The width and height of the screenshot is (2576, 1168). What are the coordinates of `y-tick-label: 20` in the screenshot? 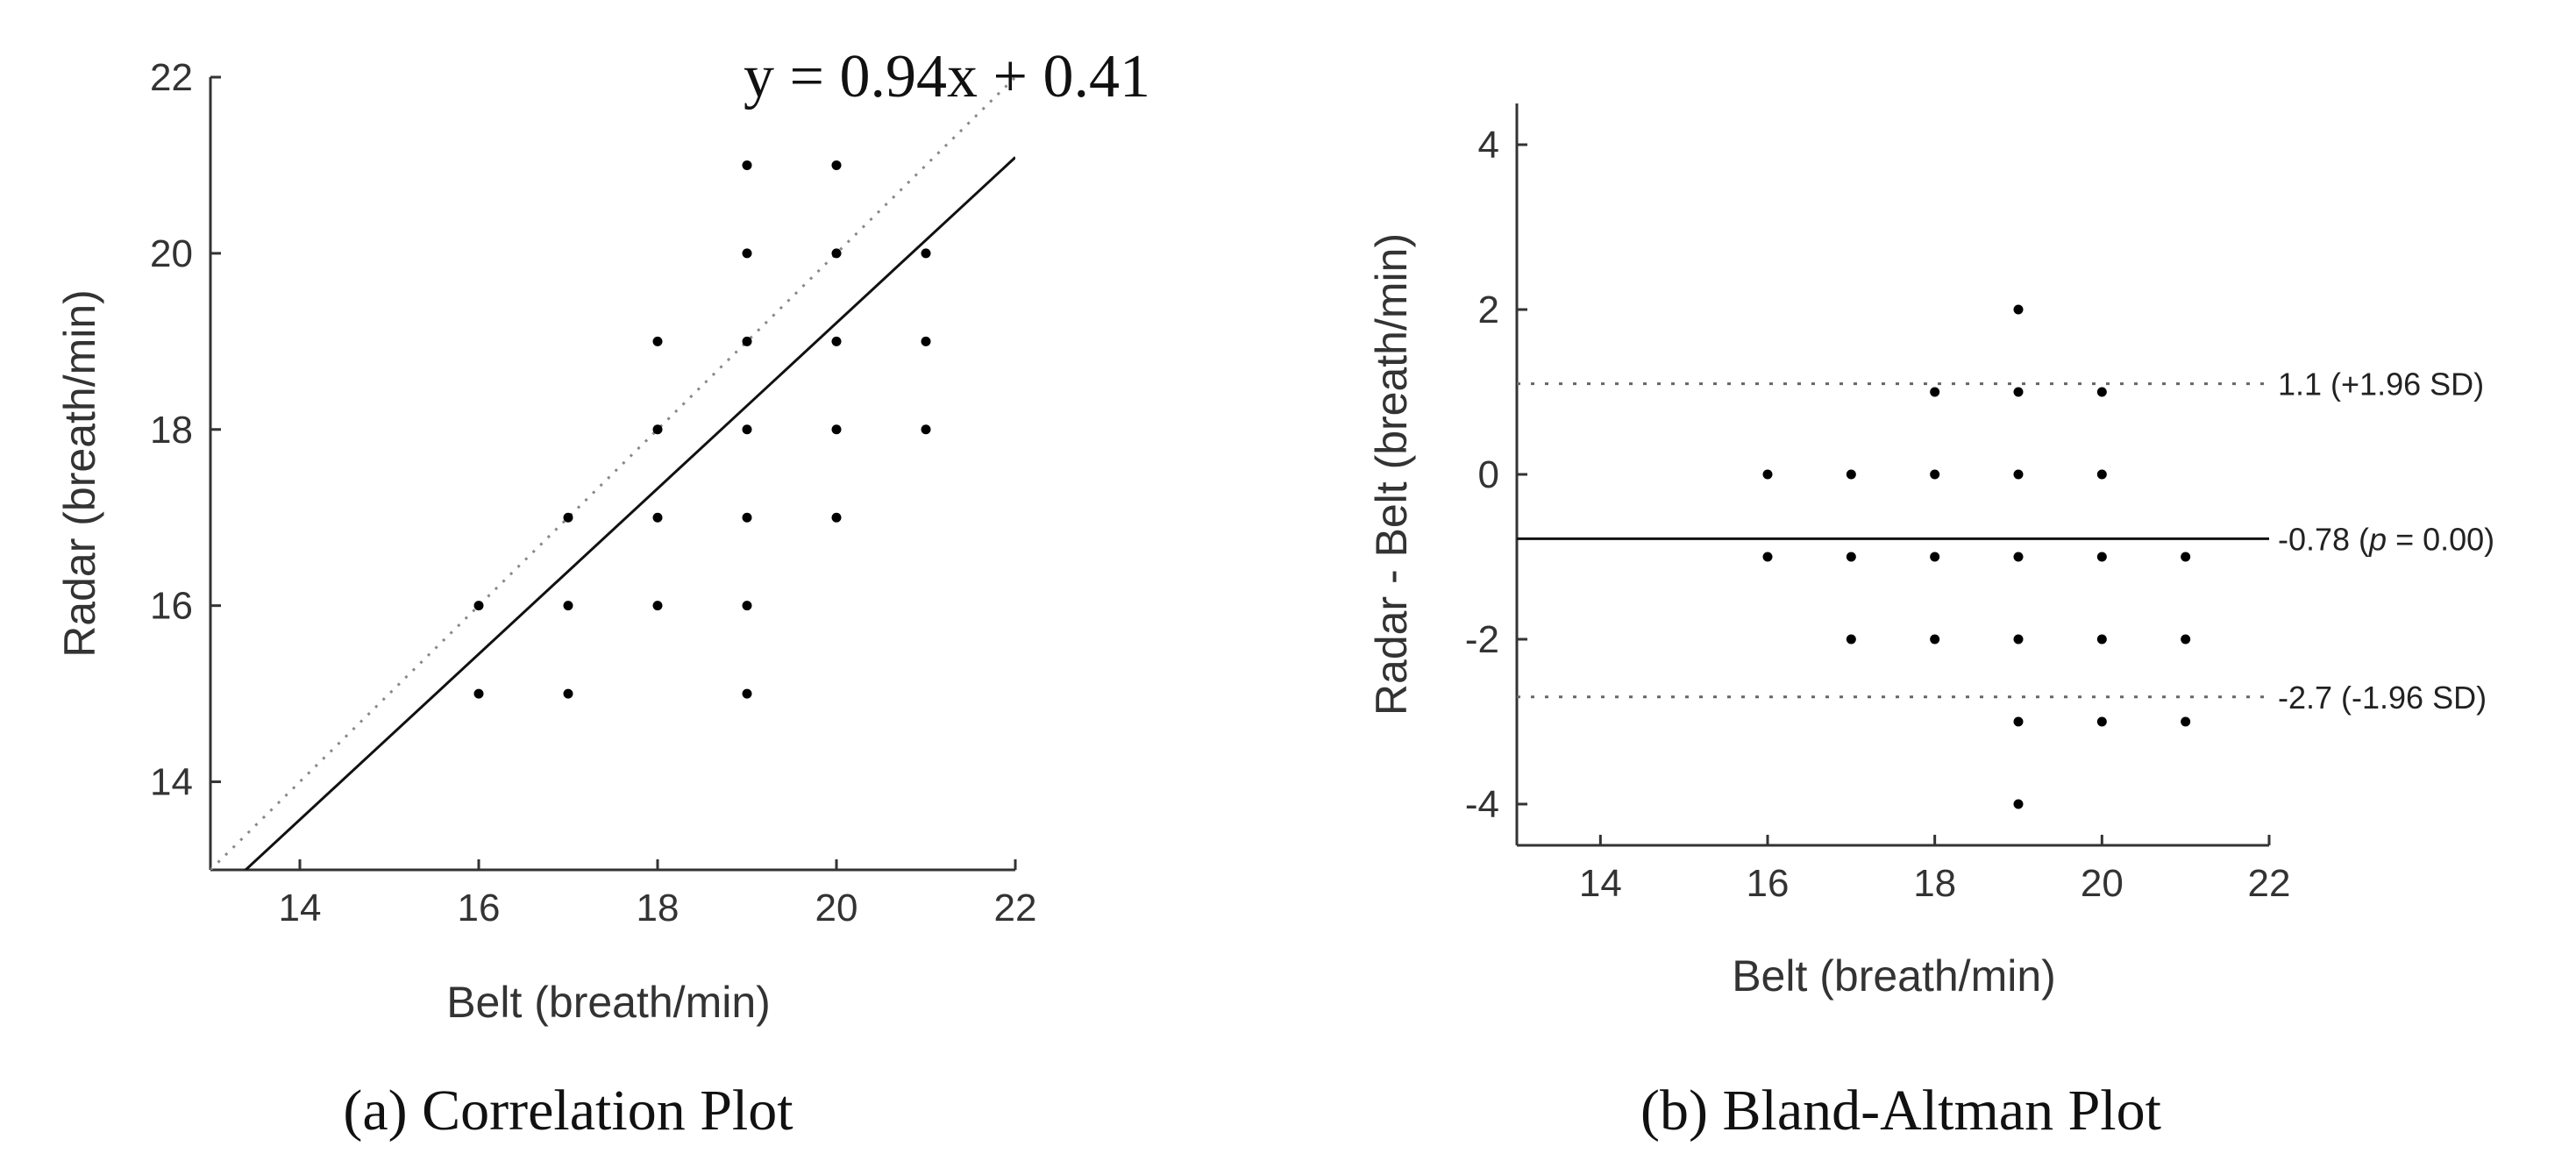 It's located at (171, 253).